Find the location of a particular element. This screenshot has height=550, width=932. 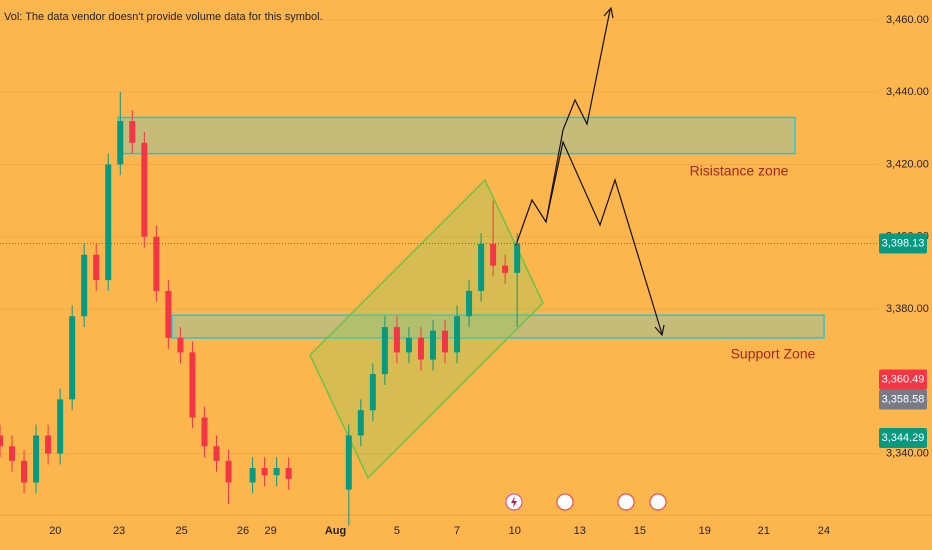

event-icons is located at coordinates (586, 502).